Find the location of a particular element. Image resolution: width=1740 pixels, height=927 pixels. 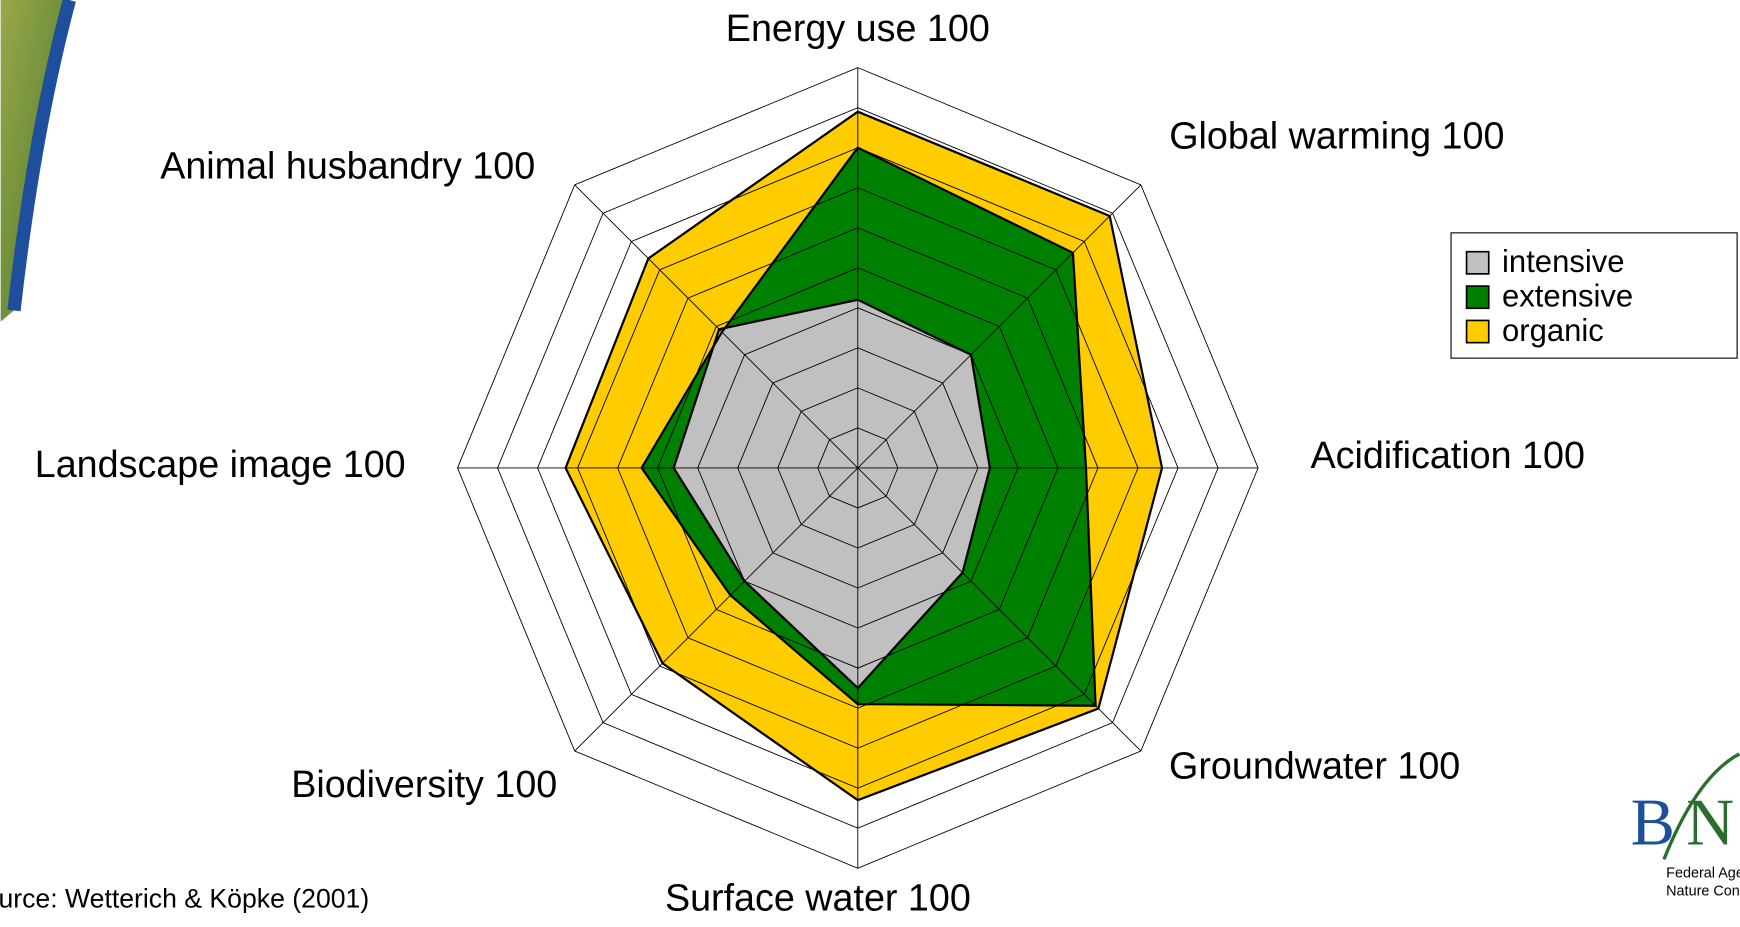

legend-label: organic is located at coordinates (1553, 330).